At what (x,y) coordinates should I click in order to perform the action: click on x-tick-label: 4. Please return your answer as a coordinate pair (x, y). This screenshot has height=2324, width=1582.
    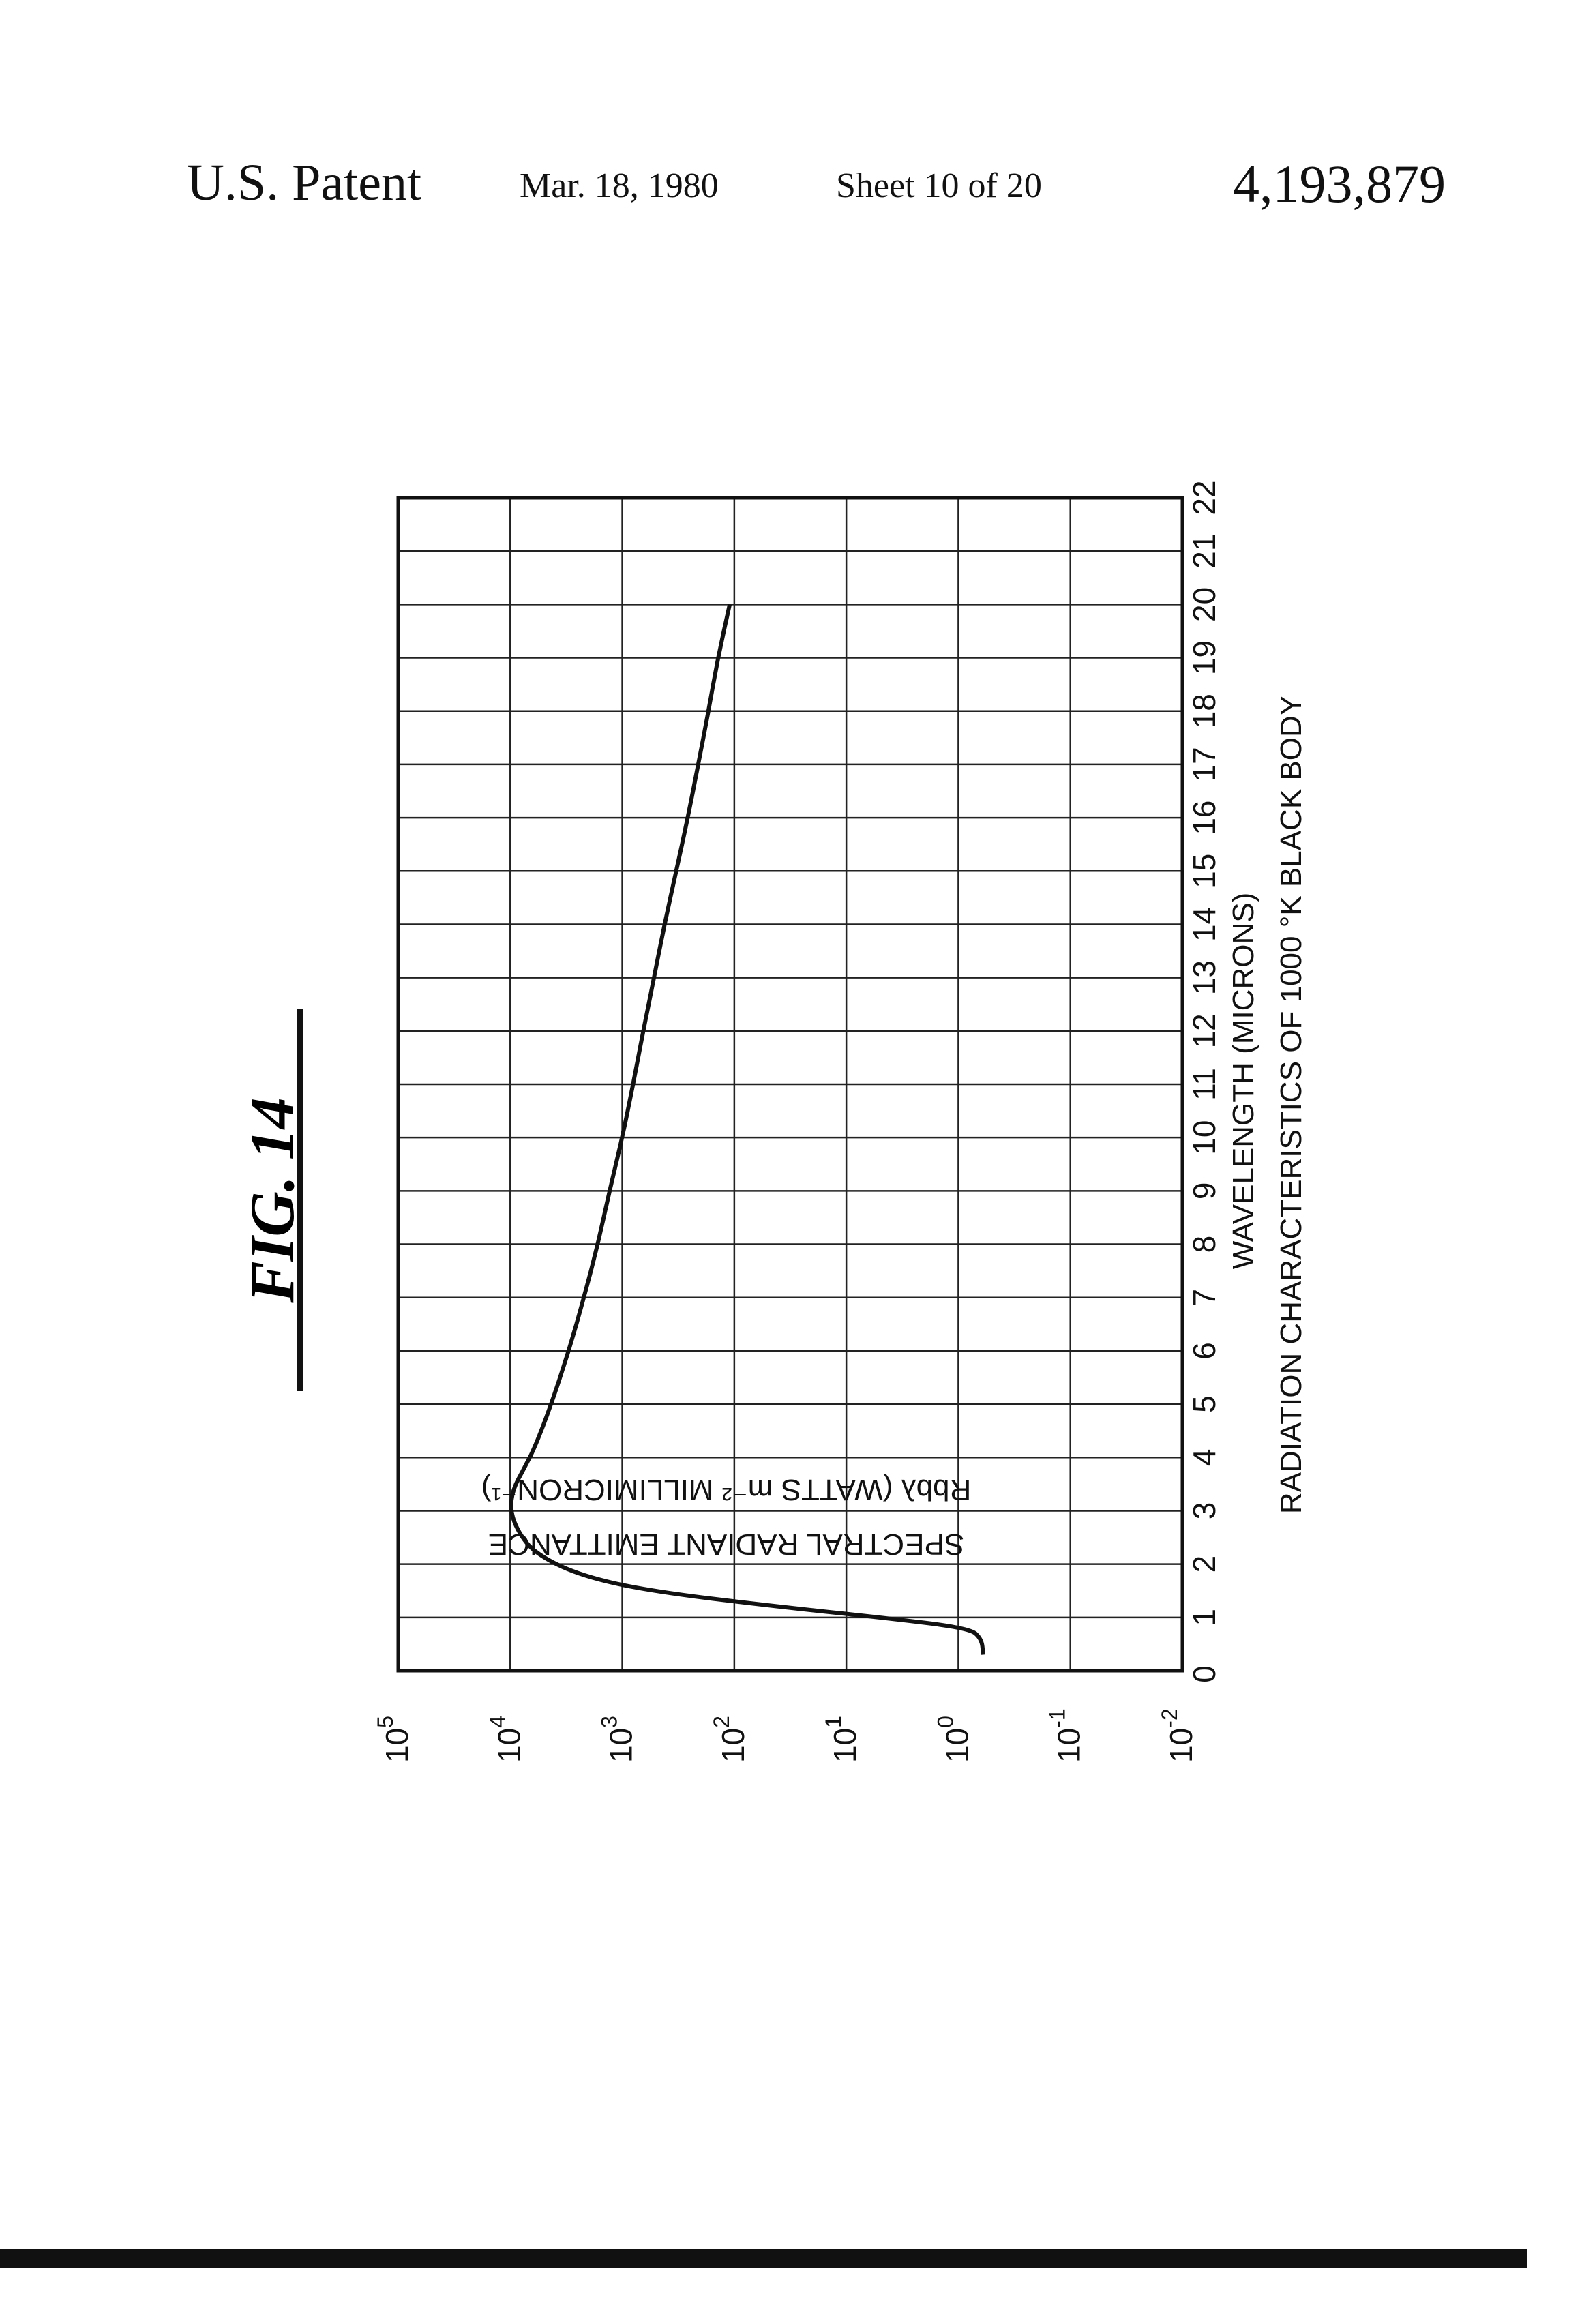
    Looking at the image, I should click on (1204, 1457).